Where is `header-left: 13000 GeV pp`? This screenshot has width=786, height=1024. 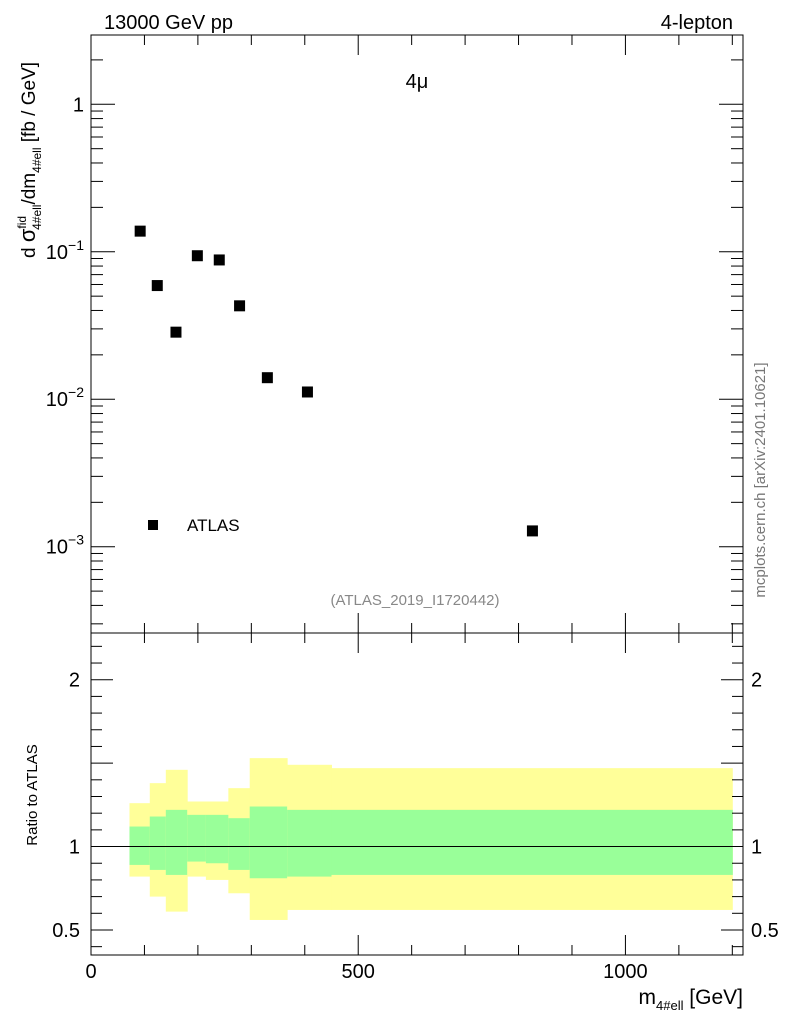
header-left: 13000 GeV pp is located at coordinates (168, 23).